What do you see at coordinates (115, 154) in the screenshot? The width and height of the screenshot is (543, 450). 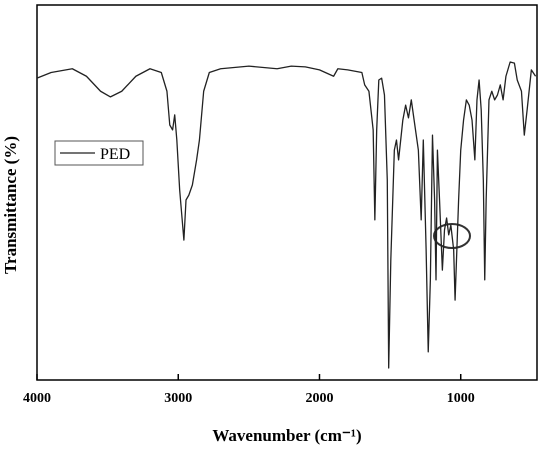 I see `legend-label: PED` at bounding box center [115, 154].